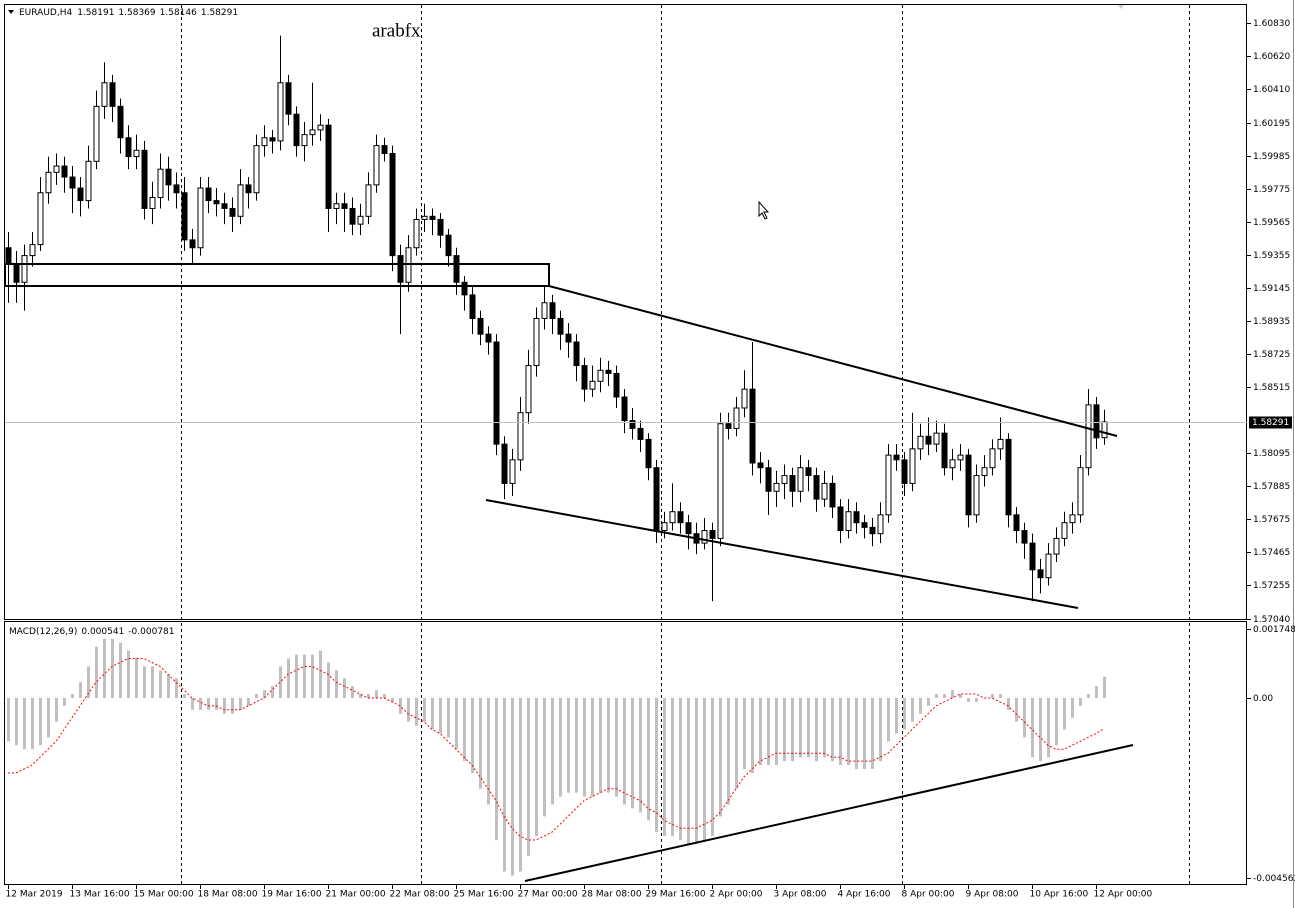 This screenshot has width=1295, height=908. I want to click on lower-trendline, so click(782, 554).